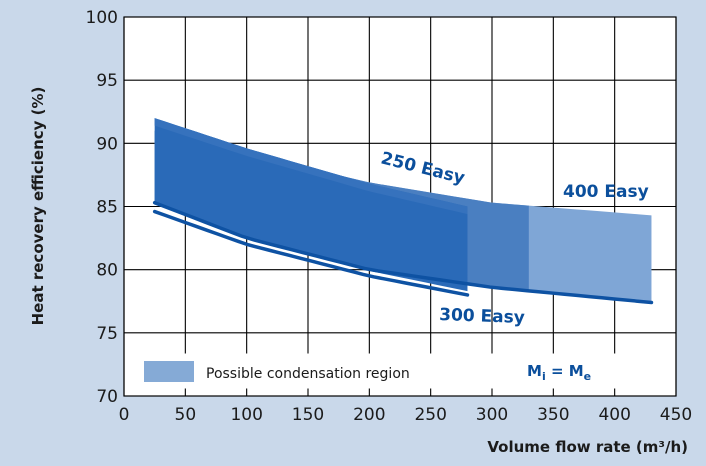 The height and width of the screenshot is (466, 706). Describe the element at coordinates (406, 415) in the screenshot. I see `x-tick-labels: 0 50 100 150 200 250 300 350 400 450` at that location.